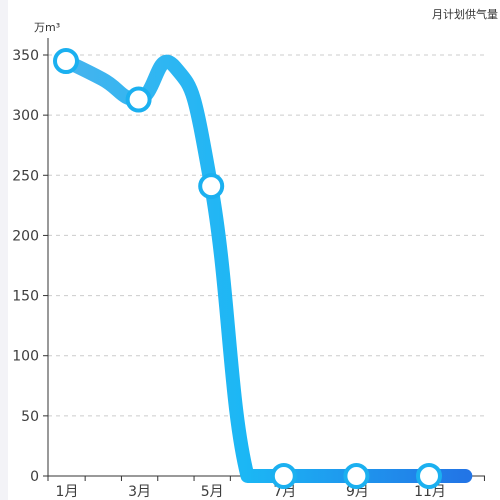 The height and width of the screenshot is (500, 500). What do you see at coordinates (25, 176) in the screenshot?
I see `y-tick-label: 250` at bounding box center [25, 176].